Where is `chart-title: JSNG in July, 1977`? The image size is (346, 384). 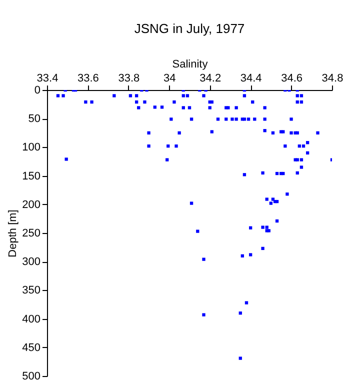
chart-title: JSNG in July, 1977 is located at coordinates (189, 28).